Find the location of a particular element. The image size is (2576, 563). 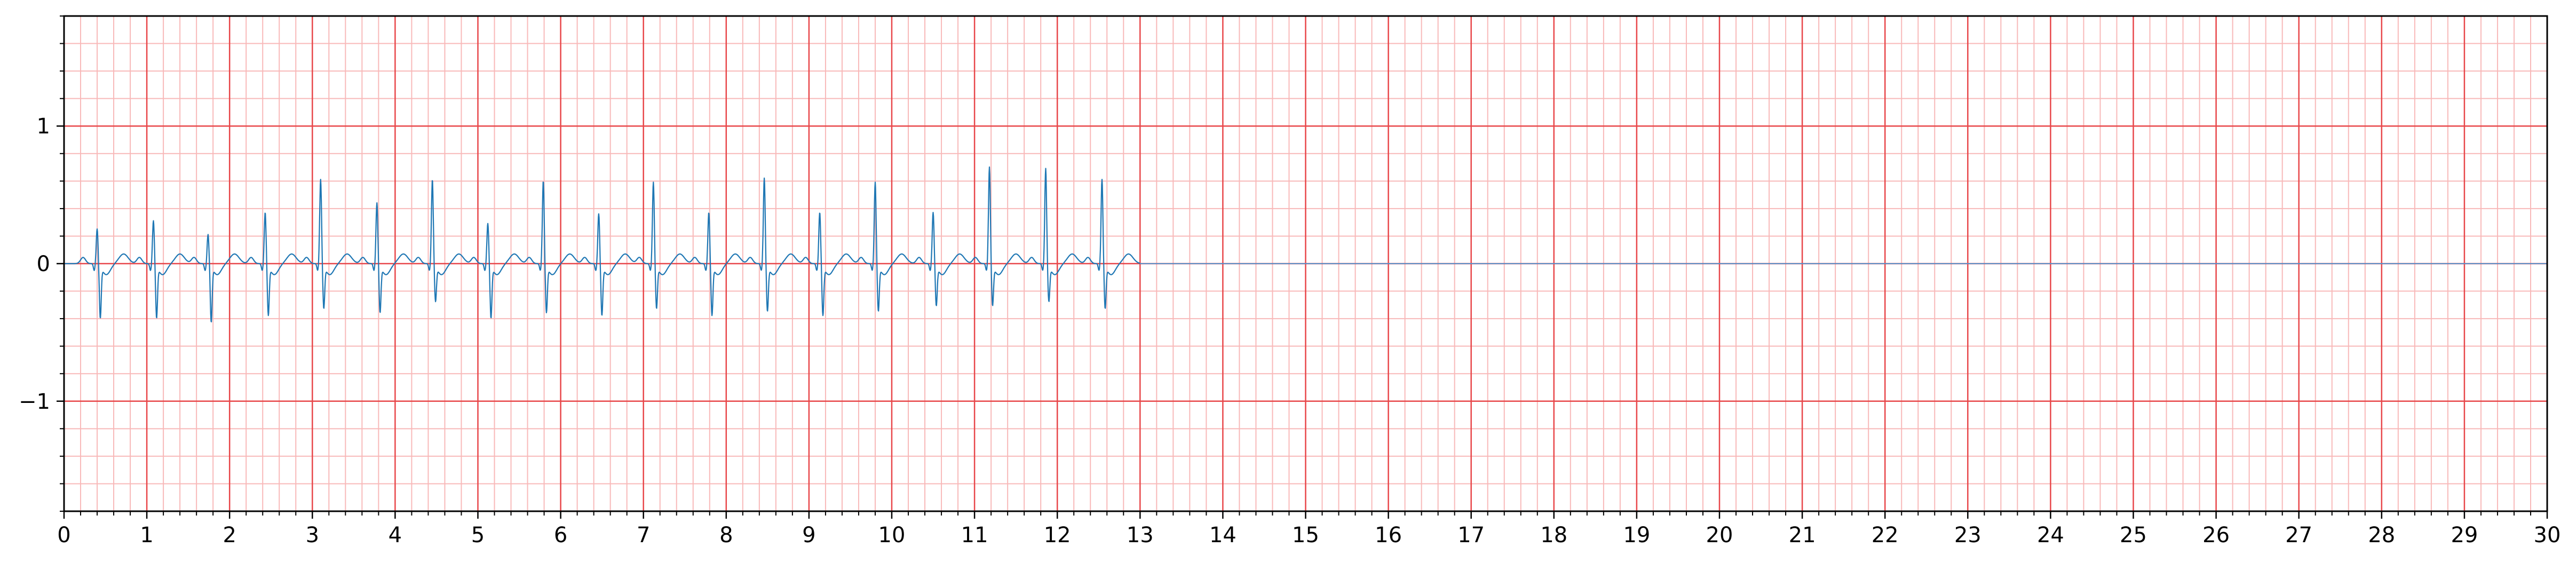

y-tick-label: 1 is located at coordinates (43, 126).